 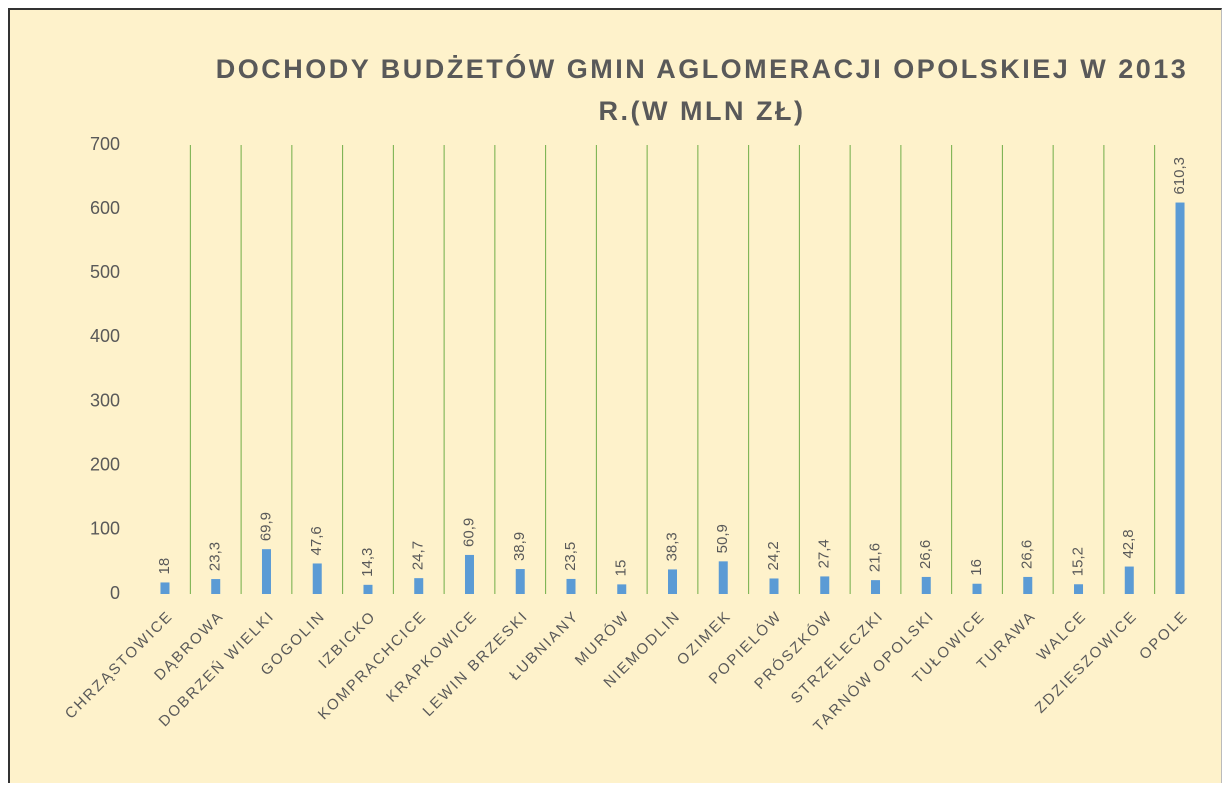 What do you see at coordinates (621, 568) in the screenshot?
I see `data-label: 15` at bounding box center [621, 568].